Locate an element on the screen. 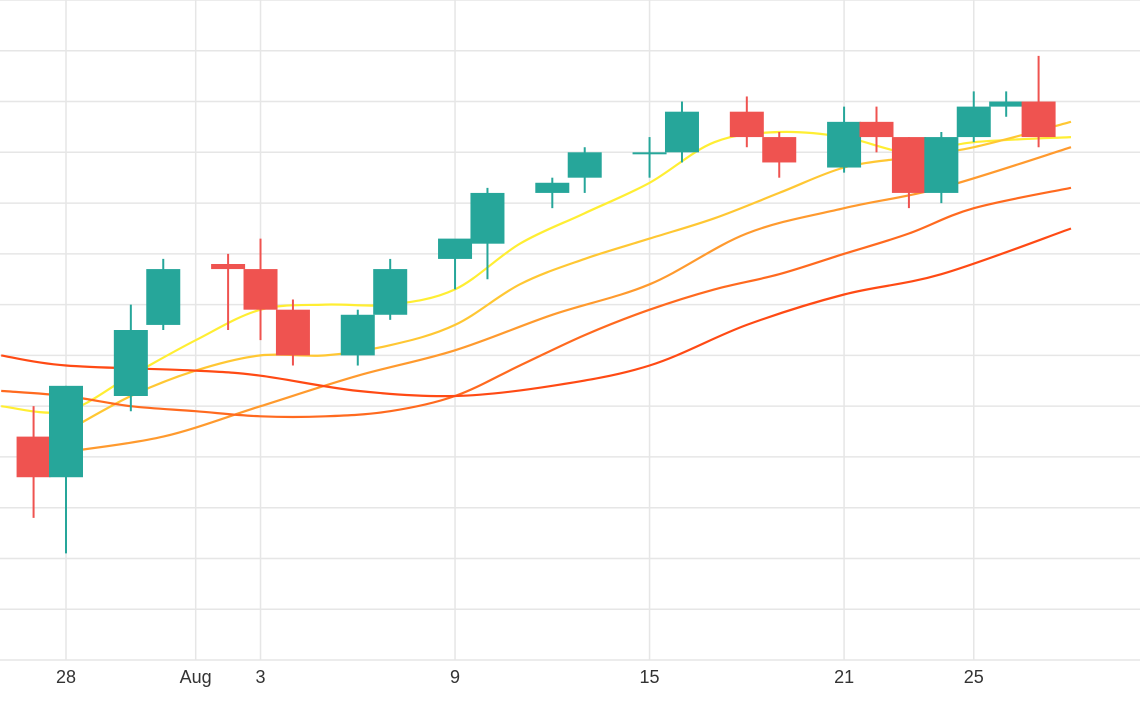  x-tick-label: 25 is located at coordinates (974, 677).